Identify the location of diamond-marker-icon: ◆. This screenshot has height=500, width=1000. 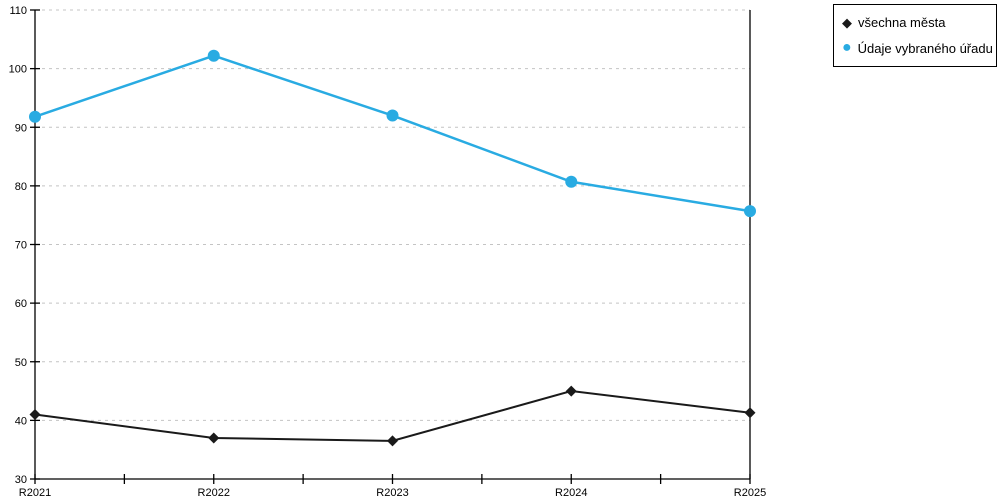
(847, 22).